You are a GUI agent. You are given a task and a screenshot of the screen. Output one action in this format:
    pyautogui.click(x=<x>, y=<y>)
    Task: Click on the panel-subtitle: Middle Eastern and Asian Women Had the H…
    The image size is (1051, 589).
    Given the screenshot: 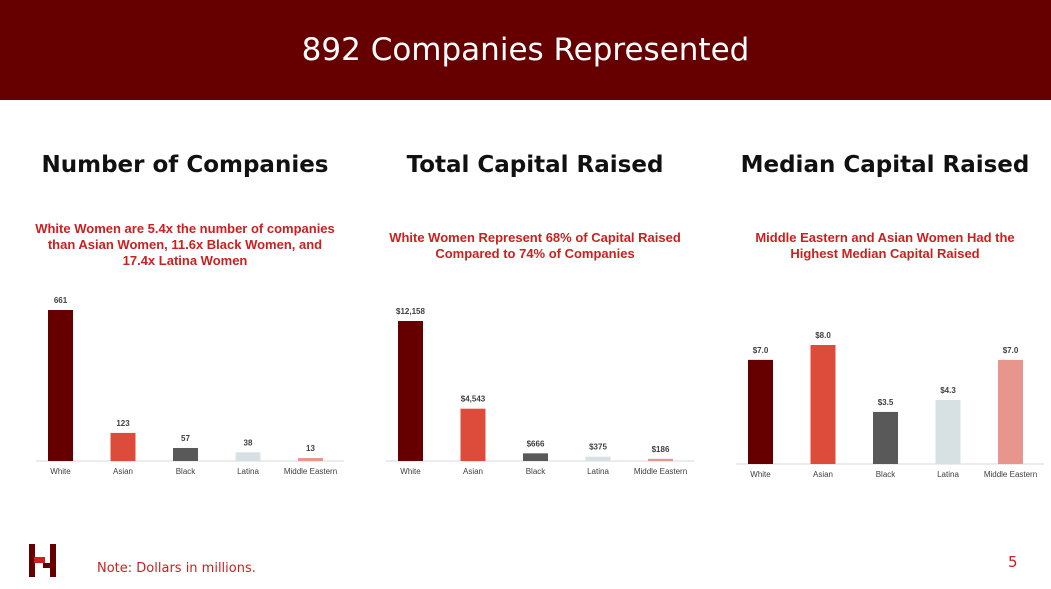 What is the action you would take?
    pyautogui.click(x=885, y=245)
    